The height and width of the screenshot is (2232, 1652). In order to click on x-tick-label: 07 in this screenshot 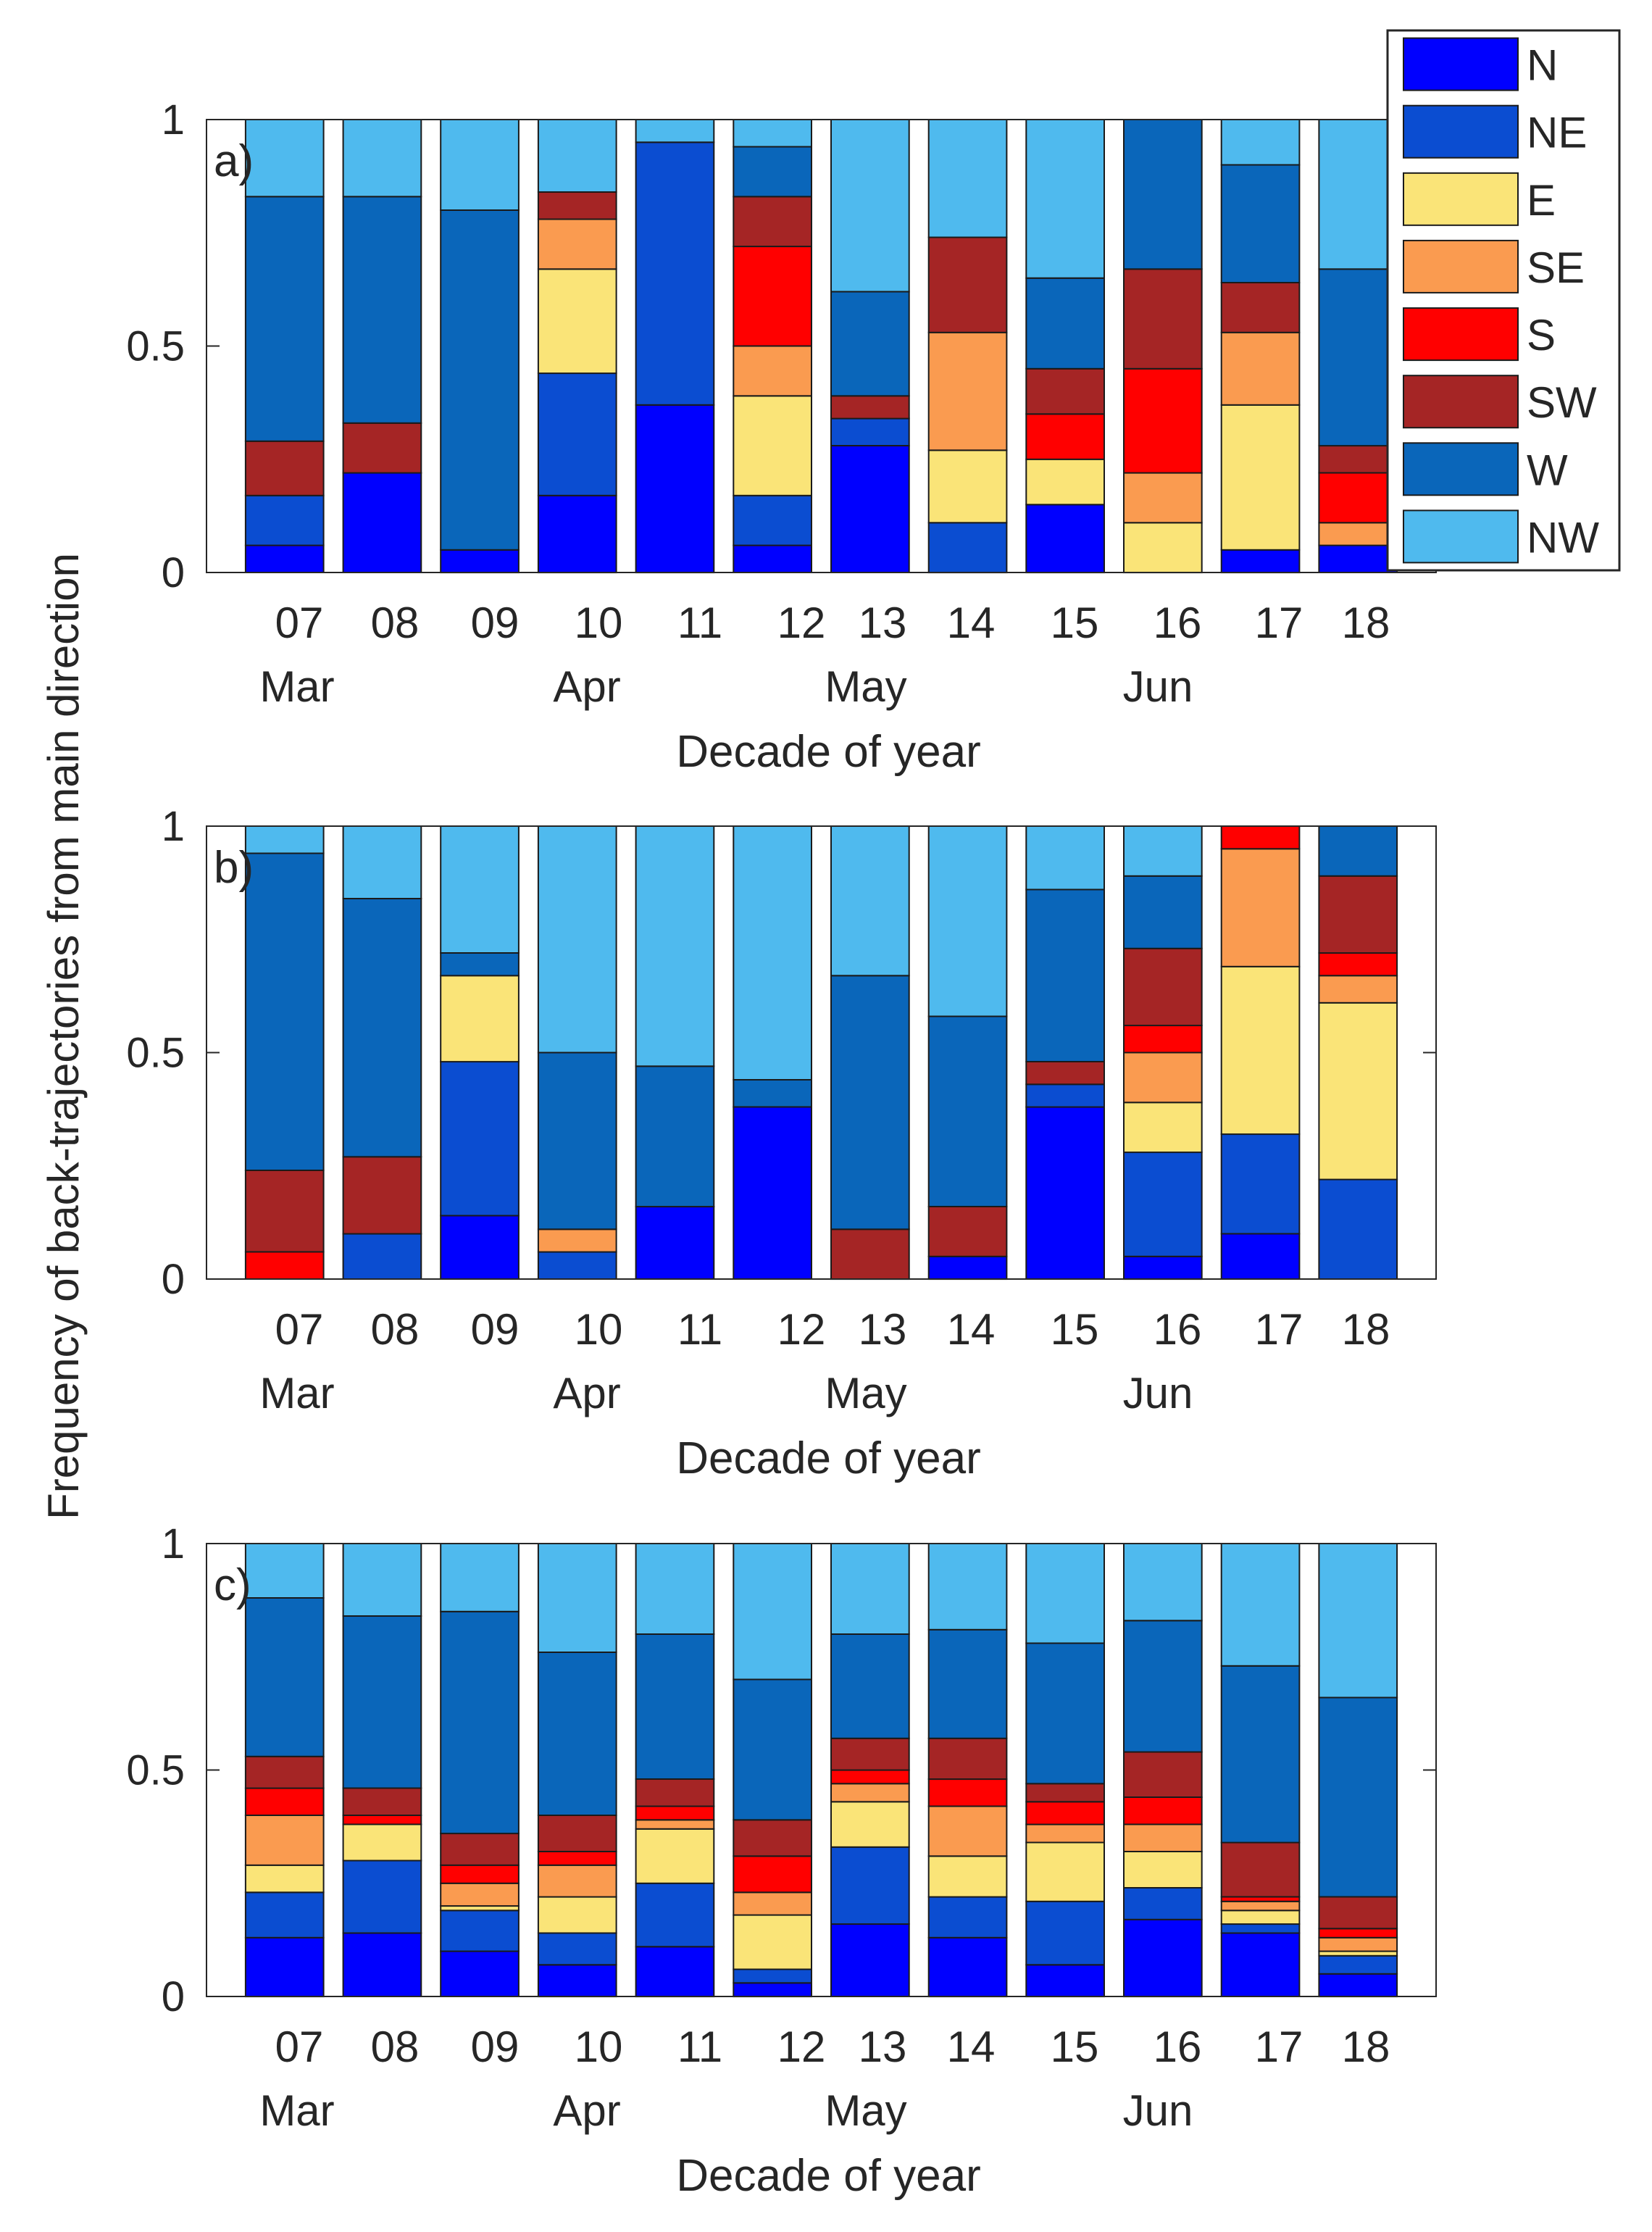, I will do `click(299, 2047)`.